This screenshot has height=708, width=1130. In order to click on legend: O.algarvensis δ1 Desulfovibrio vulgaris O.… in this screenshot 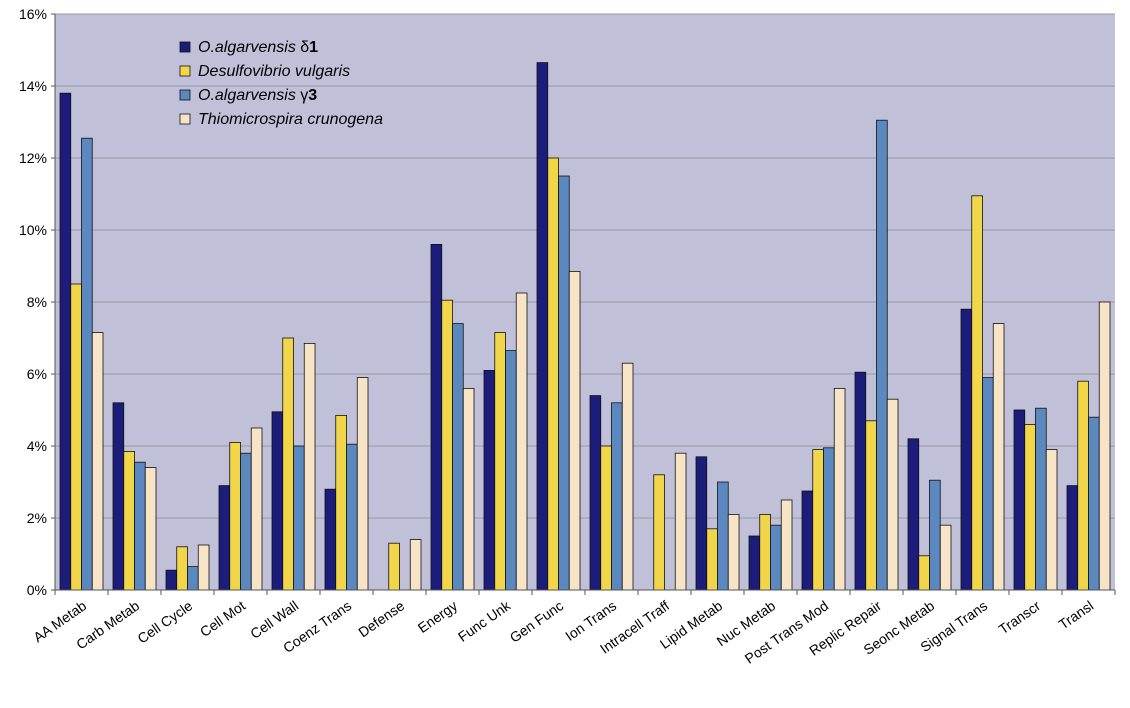, I will do `click(281, 83)`.